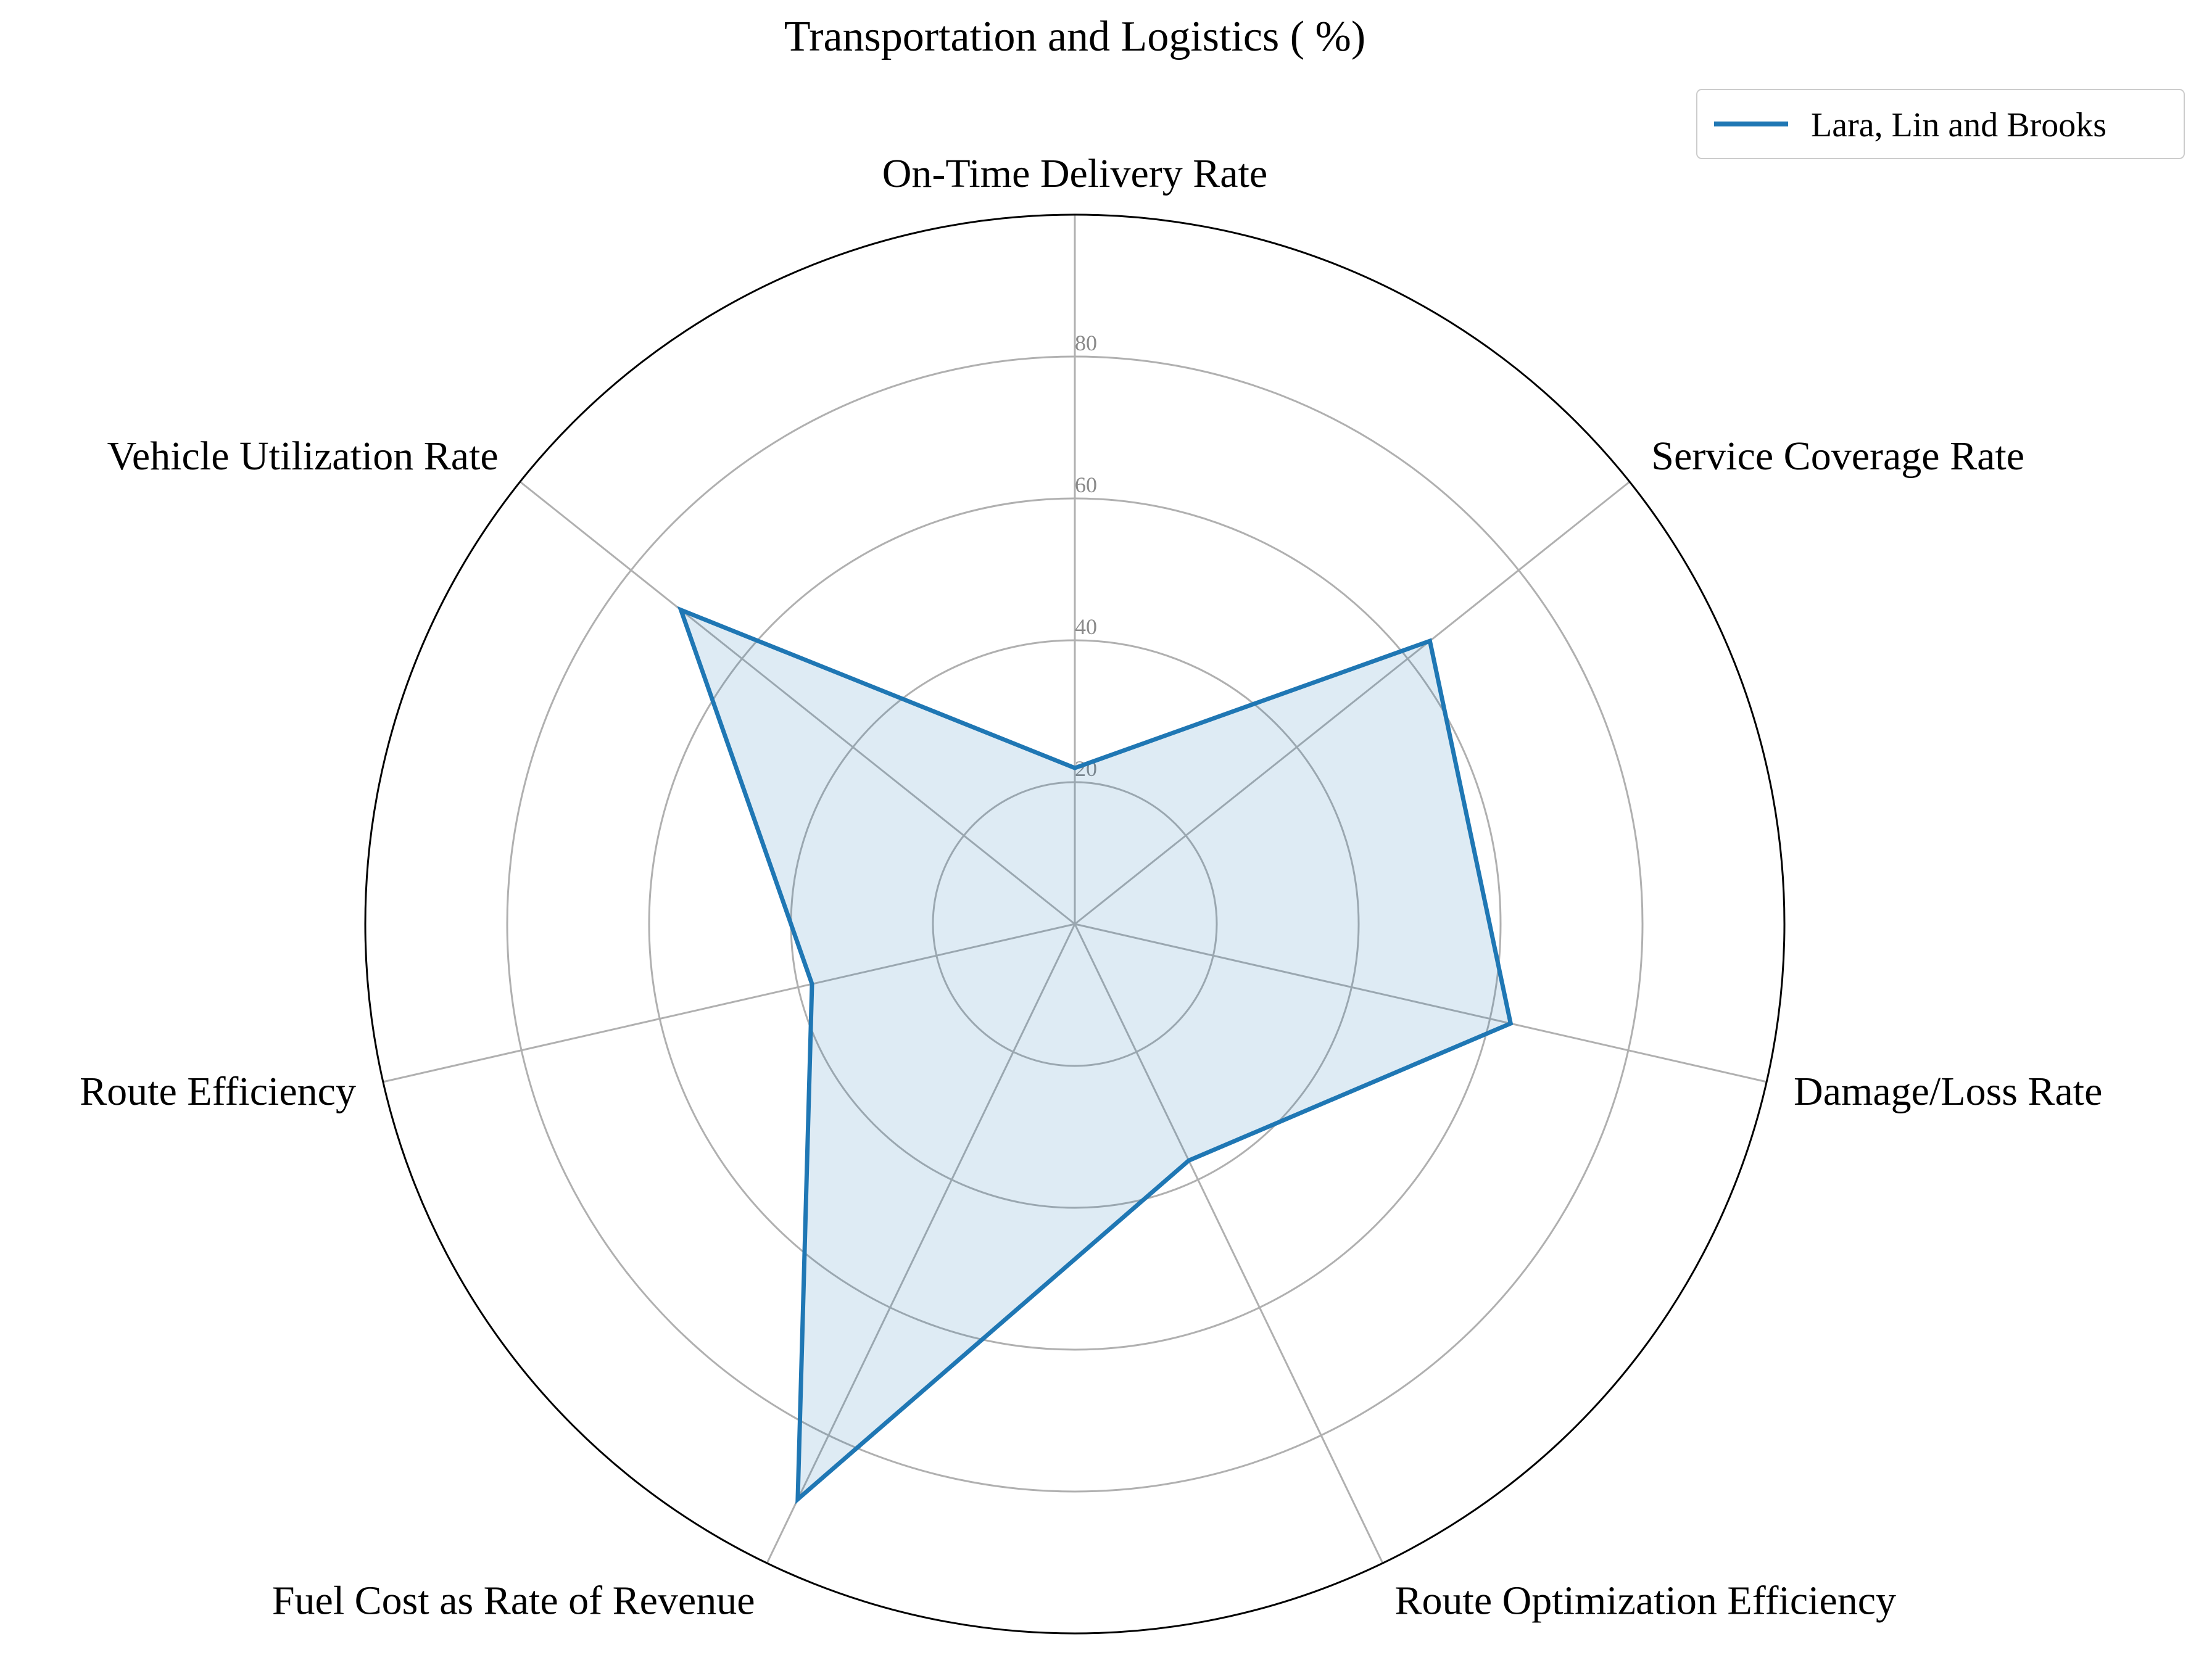 The width and height of the screenshot is (2212, 1655). I want to click on axis-label: Route Optimization Efficiency, so click(1645, 1600).